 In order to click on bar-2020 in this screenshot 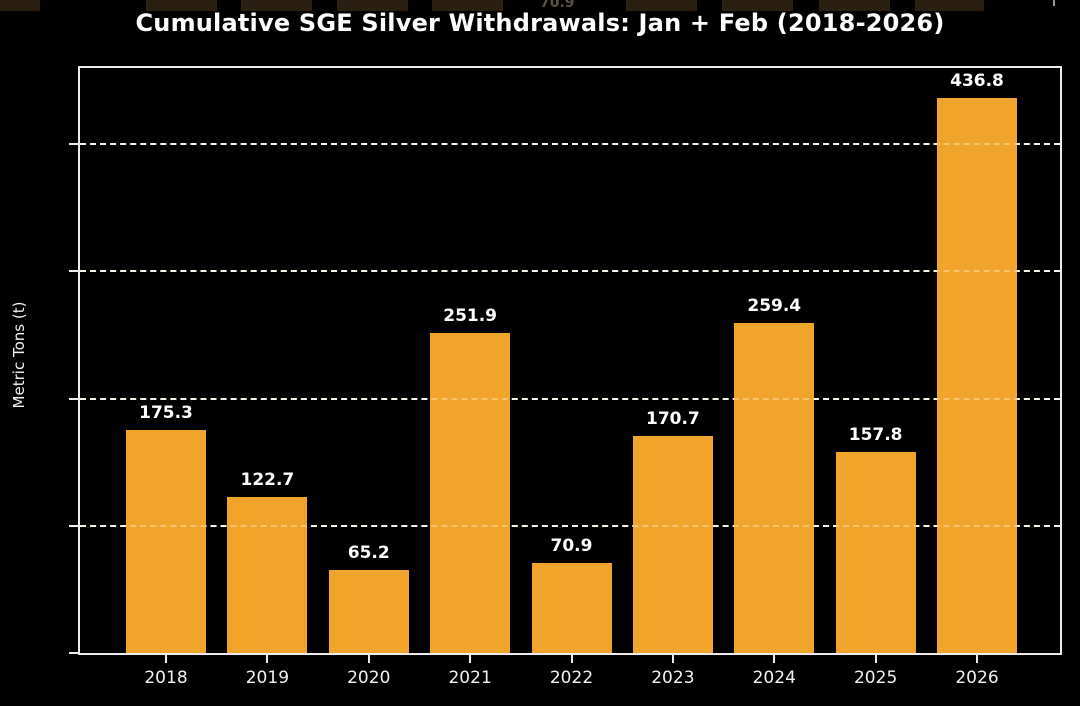, I will do `click(368, 611)`.